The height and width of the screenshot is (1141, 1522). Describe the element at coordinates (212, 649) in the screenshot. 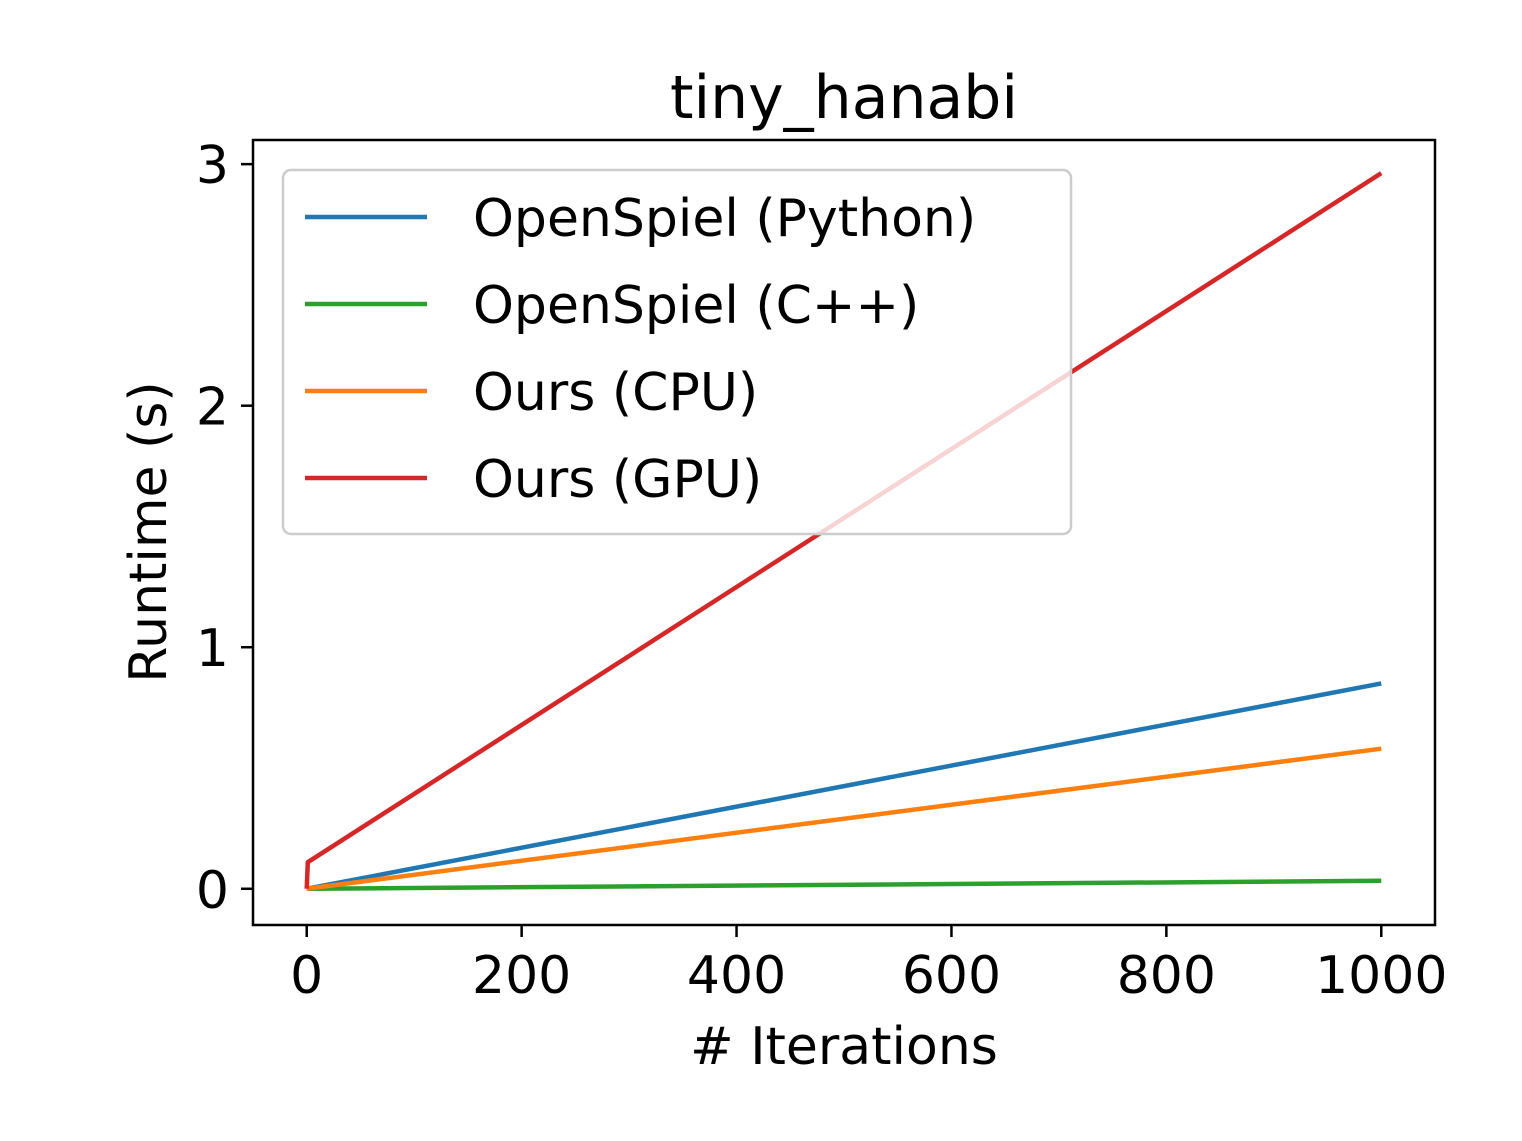

I see `y-tick-label: 1` at that location.